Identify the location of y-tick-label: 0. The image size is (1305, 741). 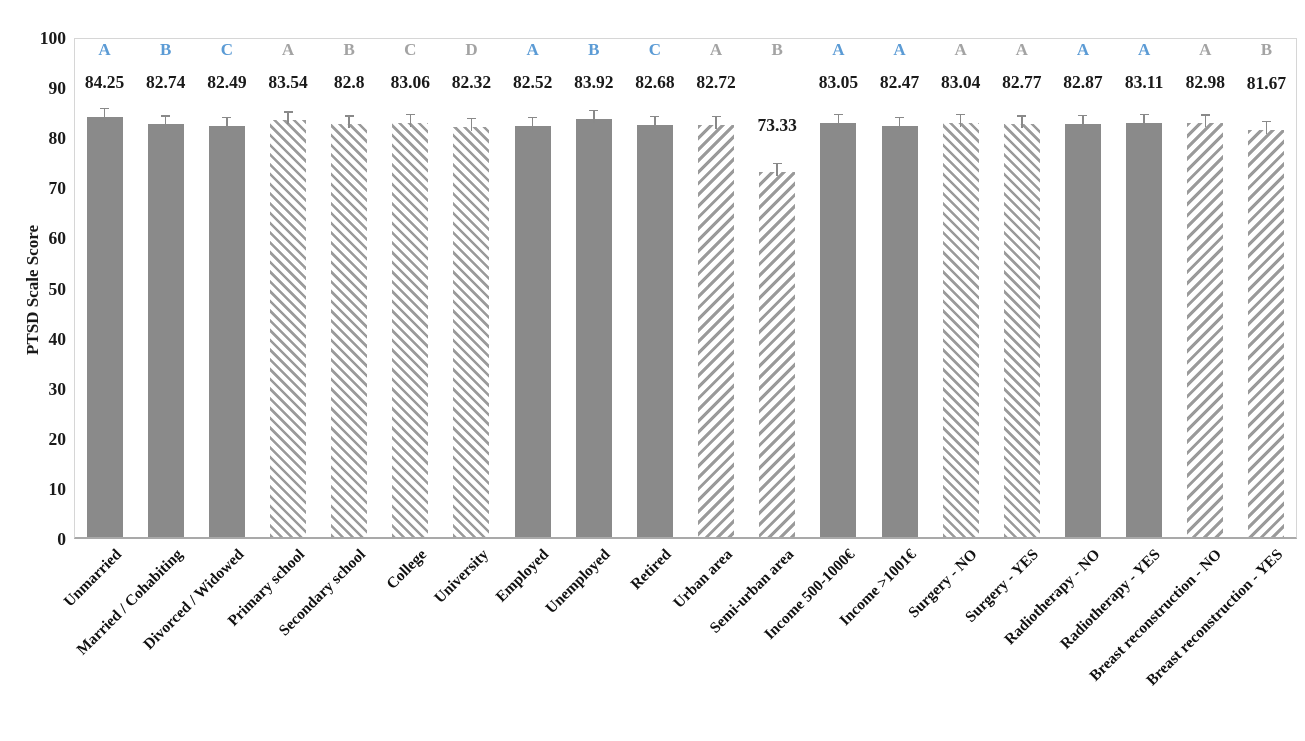
(61, 539).